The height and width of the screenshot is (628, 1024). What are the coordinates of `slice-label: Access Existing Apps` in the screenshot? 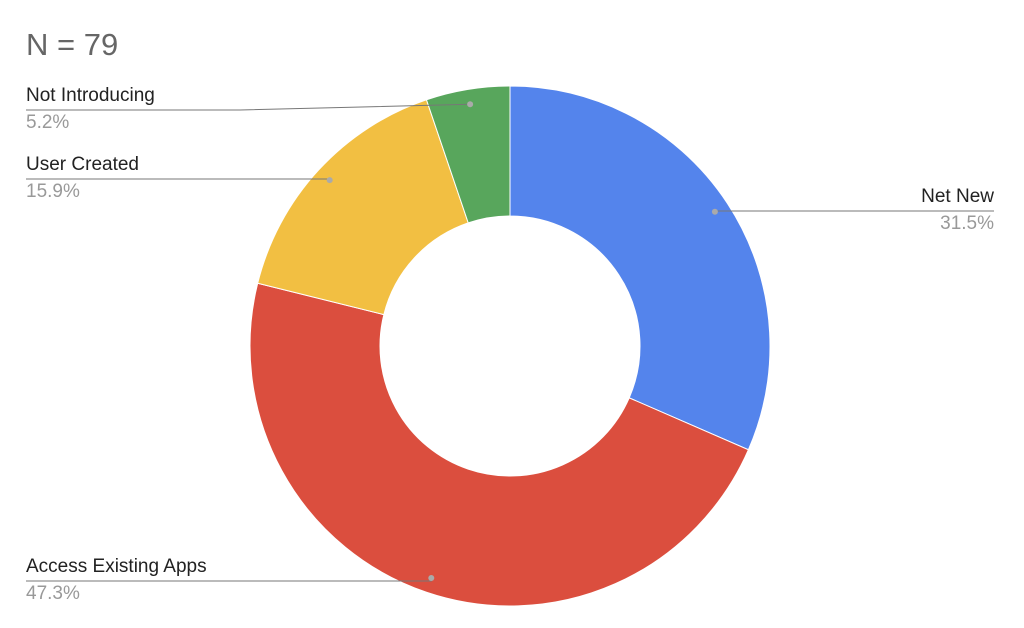 It's located at (116, 566).